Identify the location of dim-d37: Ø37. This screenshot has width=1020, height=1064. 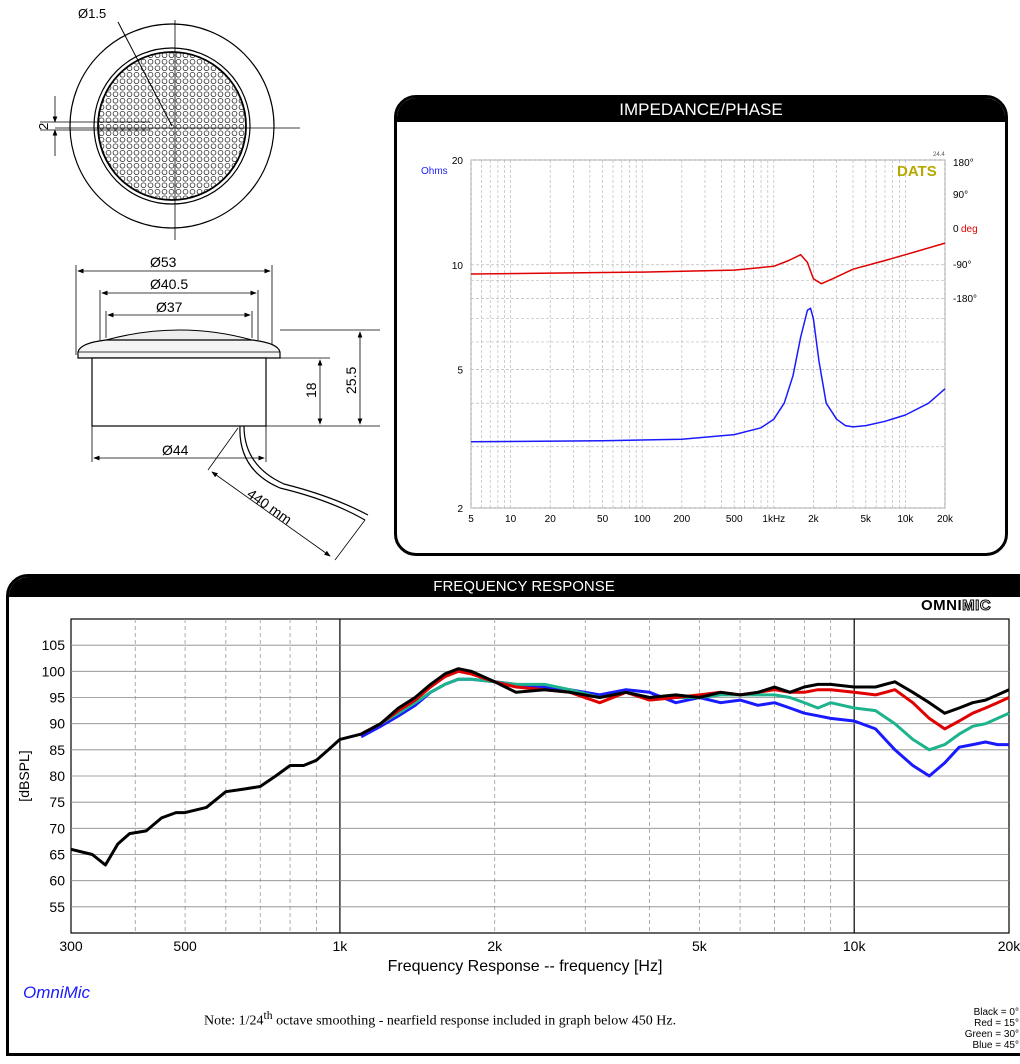
(169, 307).